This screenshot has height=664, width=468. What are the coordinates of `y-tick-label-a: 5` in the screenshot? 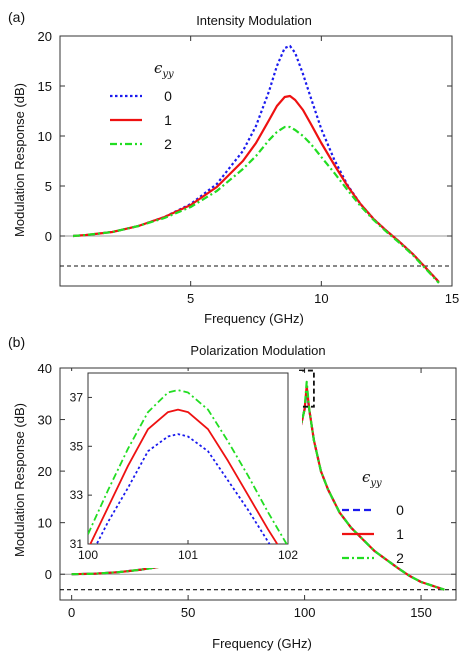 It's located at (48, 186).